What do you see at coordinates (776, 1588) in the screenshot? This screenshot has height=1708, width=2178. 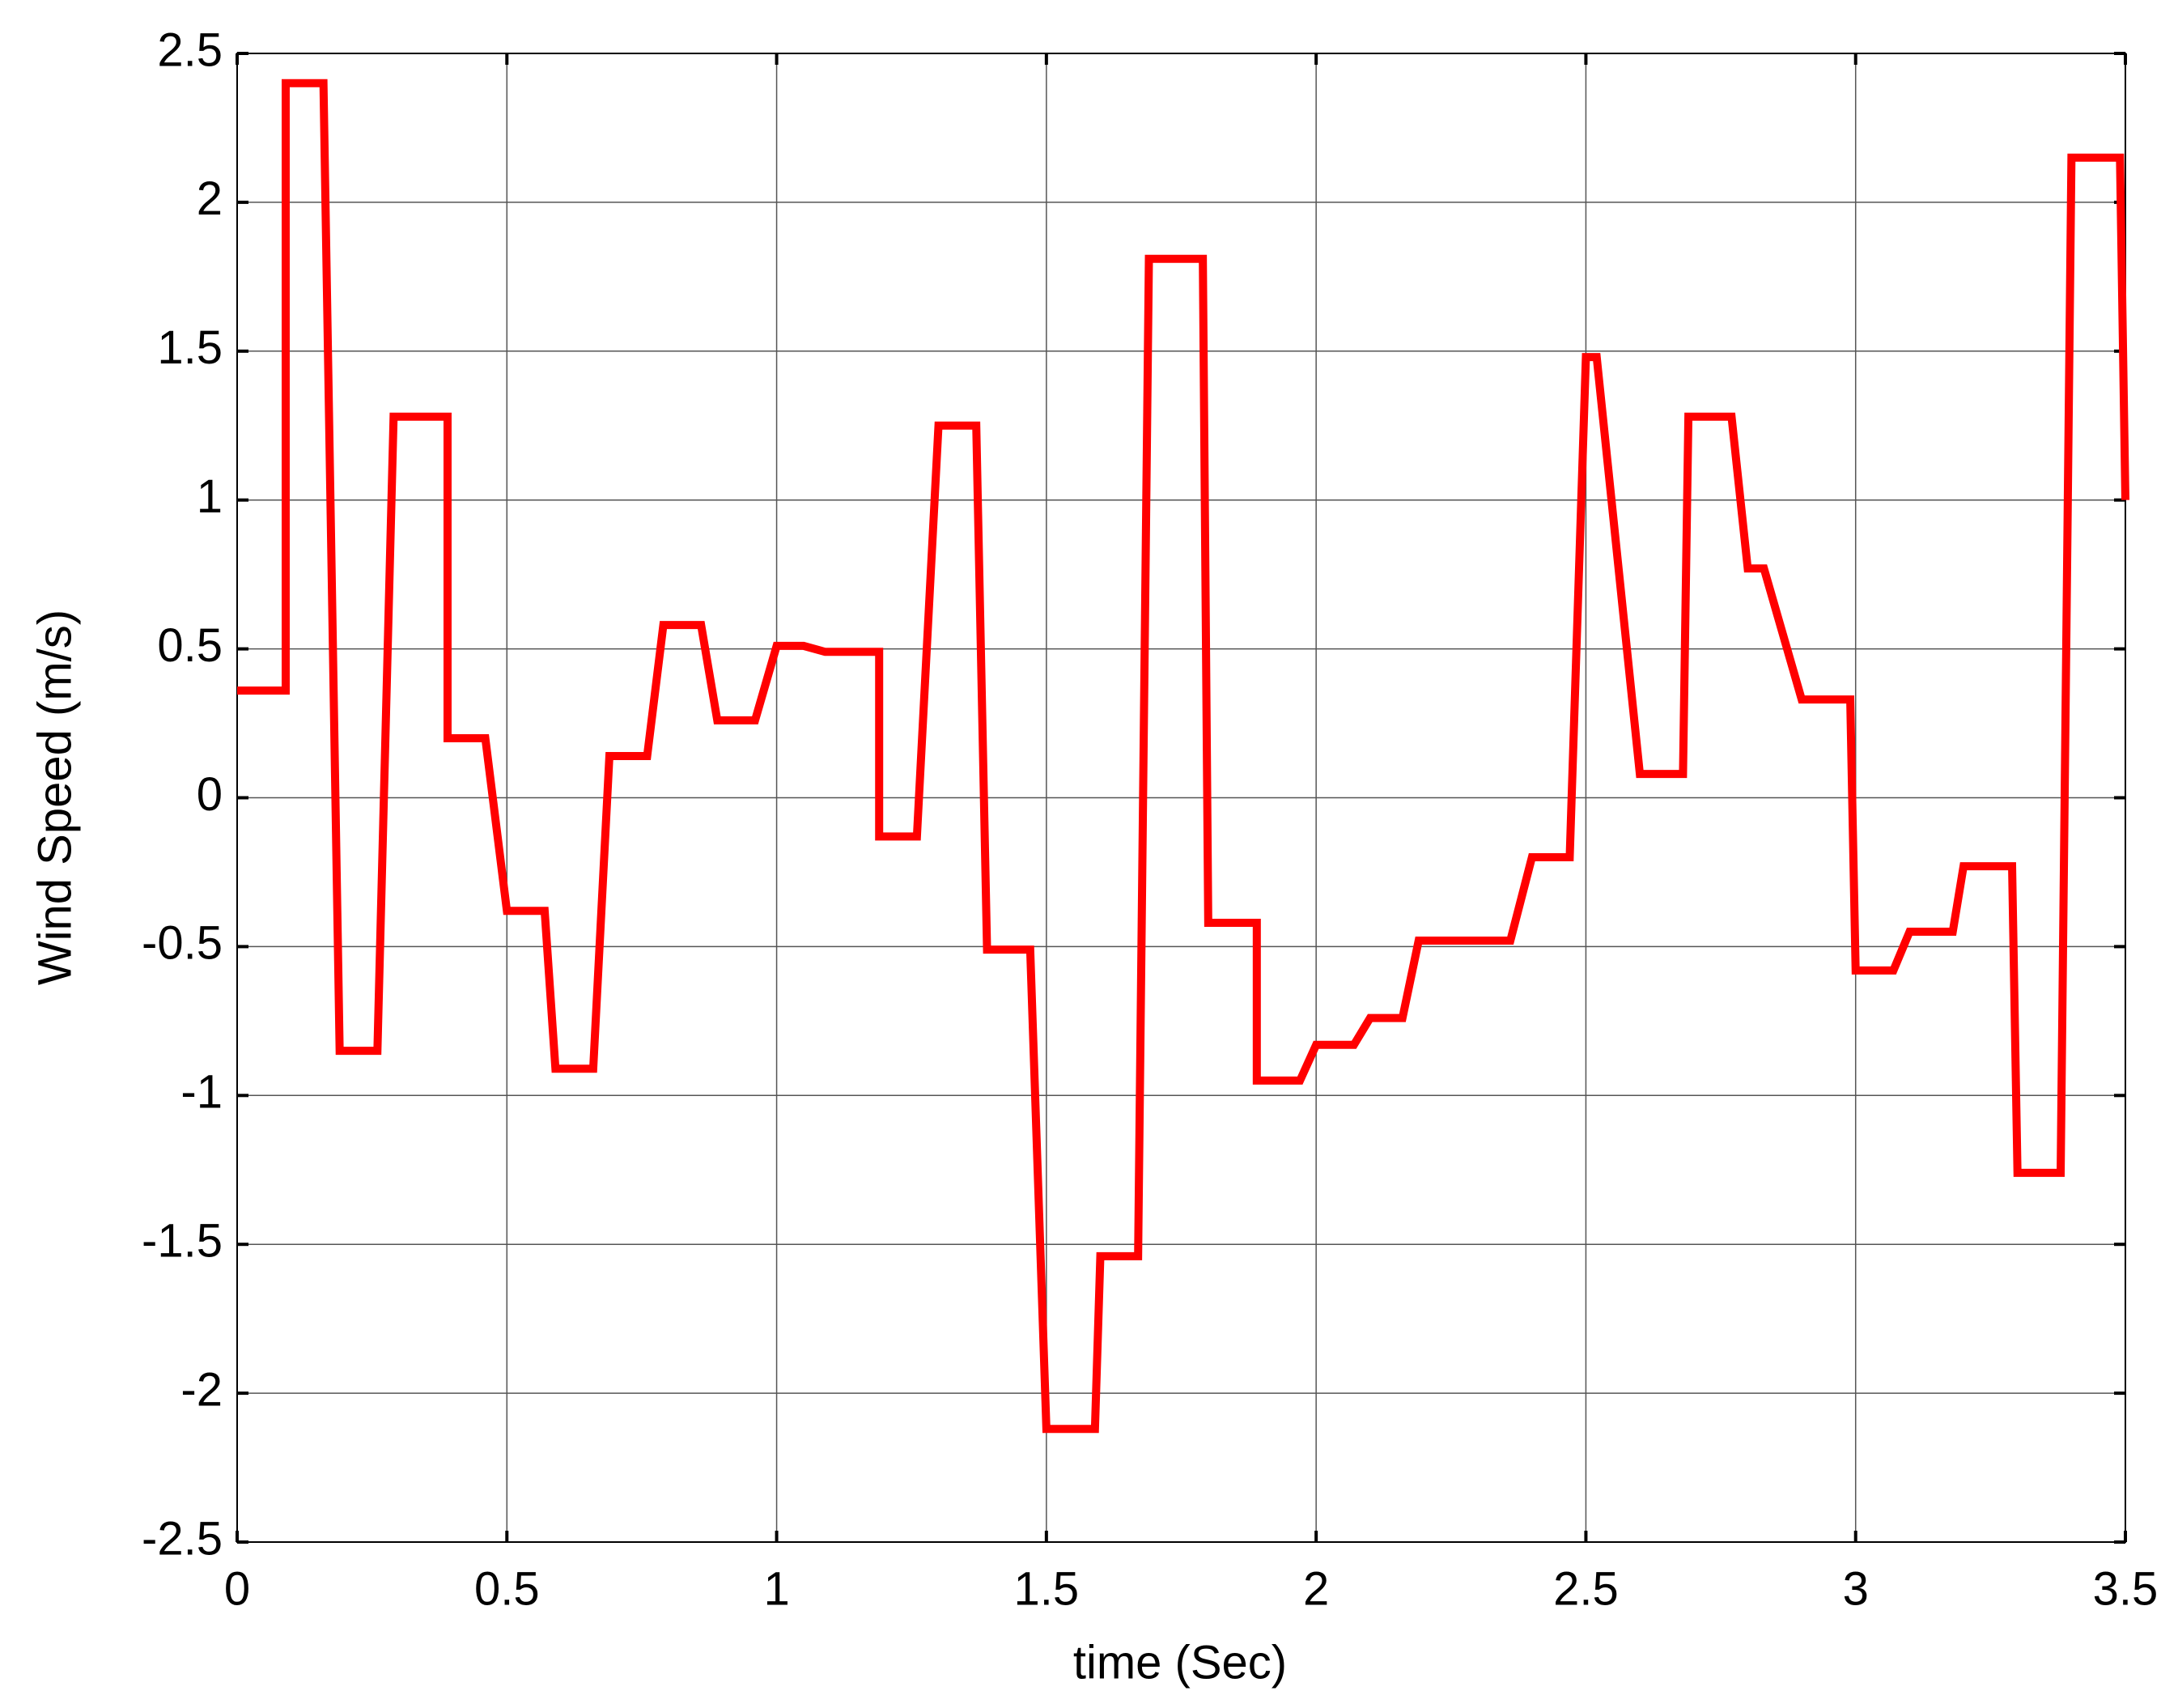 I see `x-tick-label: 1` at bounding box center [776, 1588].